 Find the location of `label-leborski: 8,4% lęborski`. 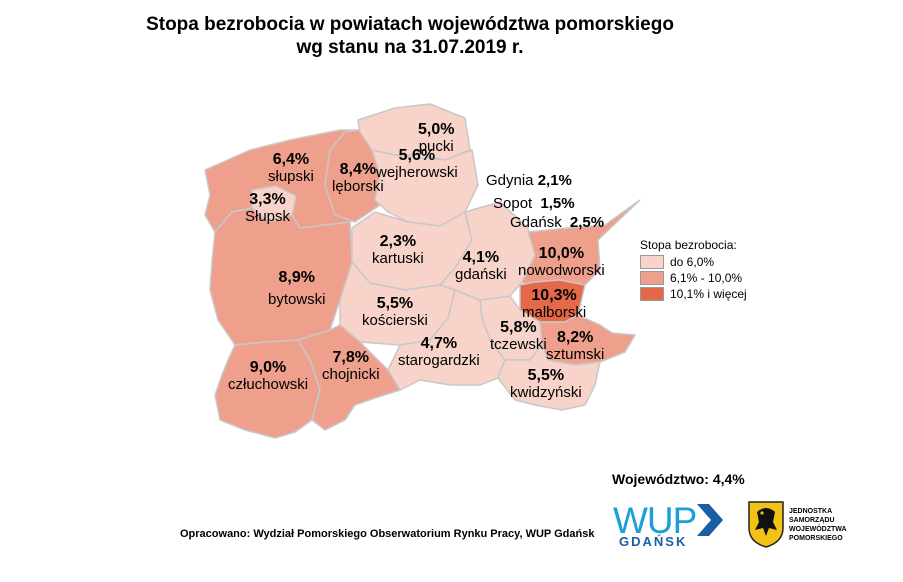

label-leborski: 8,4% lęborski is located at coordinates (358, 178).